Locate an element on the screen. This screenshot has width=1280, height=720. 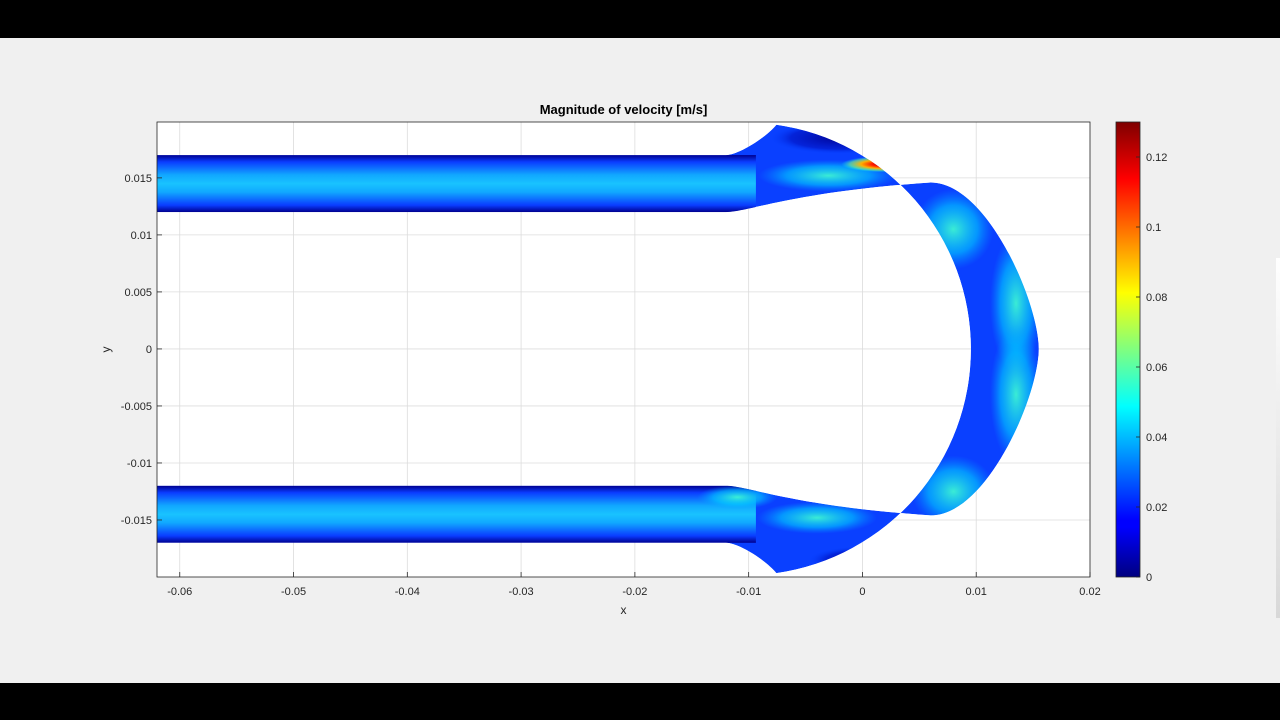
x-tick-label: 0 is located at coordinates (862, 592).